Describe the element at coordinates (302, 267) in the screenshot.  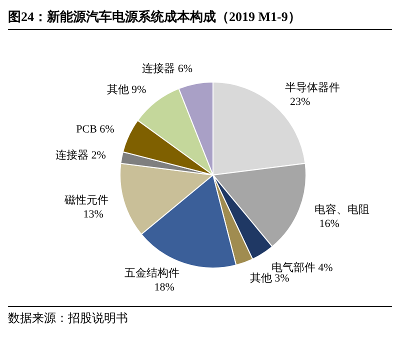
I see `slice-label: 电气部件 4%` at that location.